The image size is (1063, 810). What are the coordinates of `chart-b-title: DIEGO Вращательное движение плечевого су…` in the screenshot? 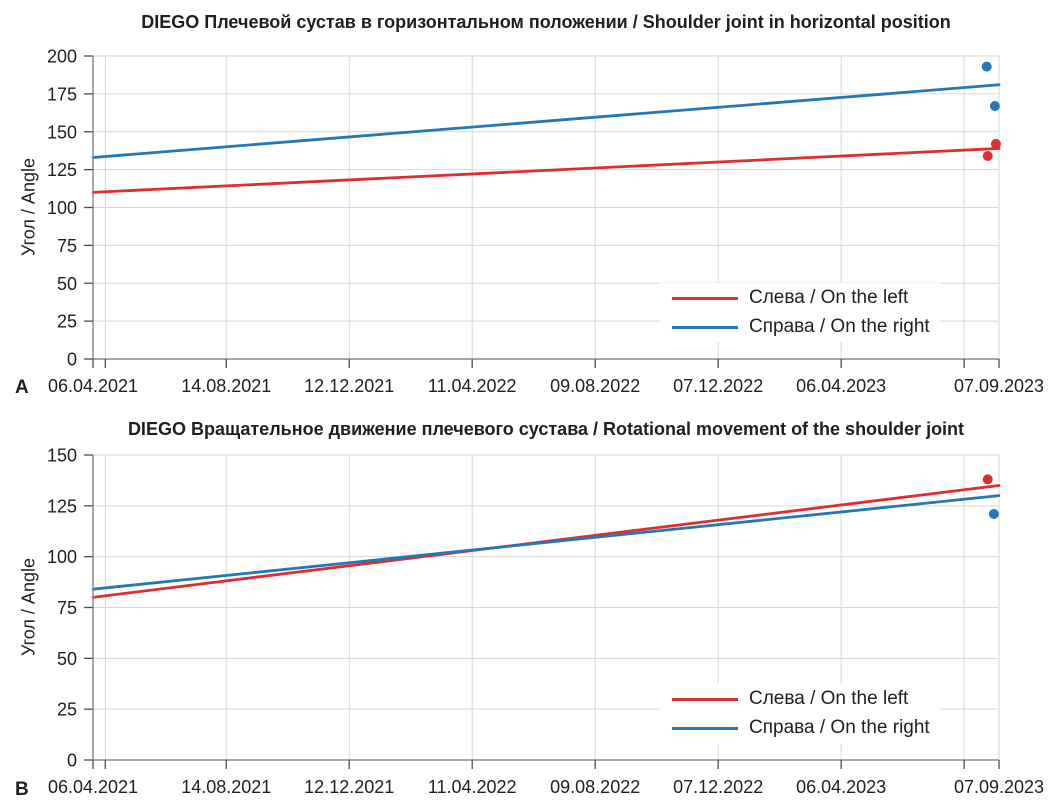 It's located at (546, 429).